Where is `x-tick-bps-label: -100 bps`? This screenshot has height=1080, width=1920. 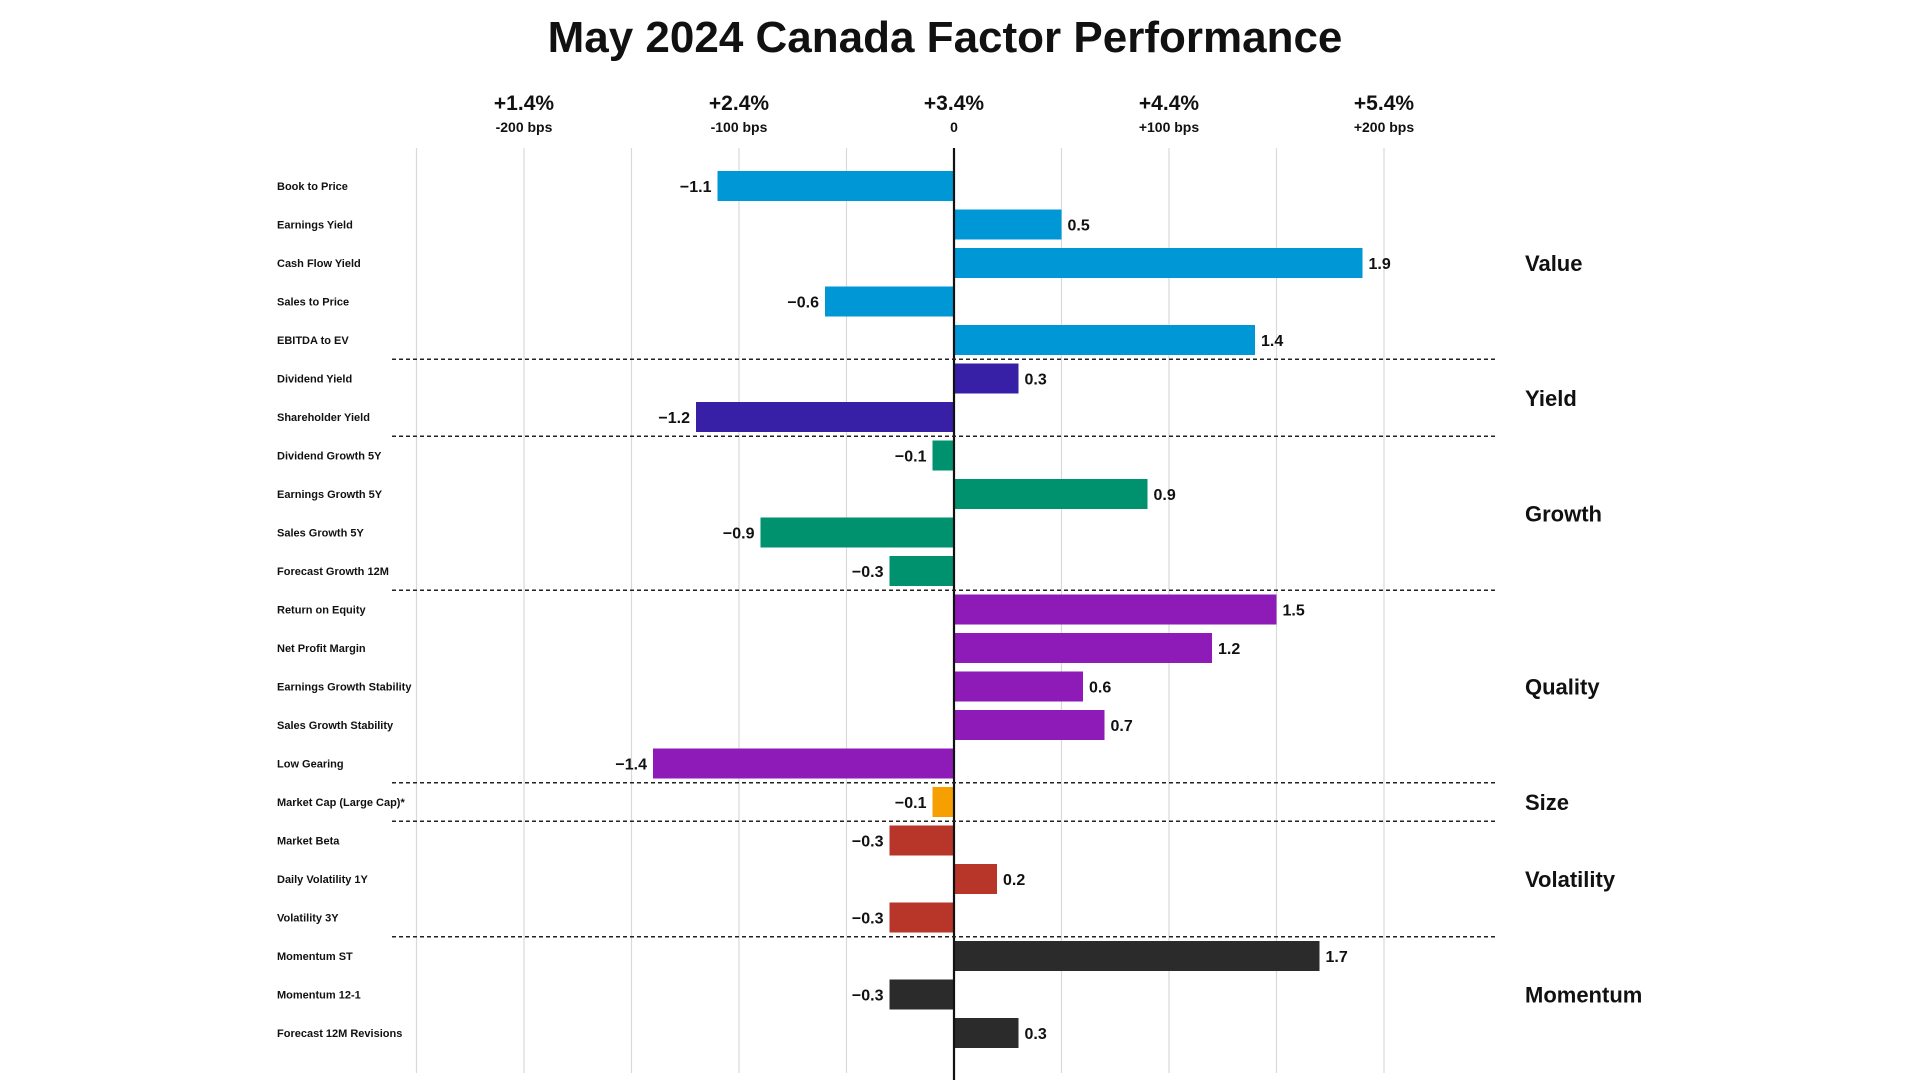 x-tick-bps-label: -100 bps is located at coordinates (739, 127).